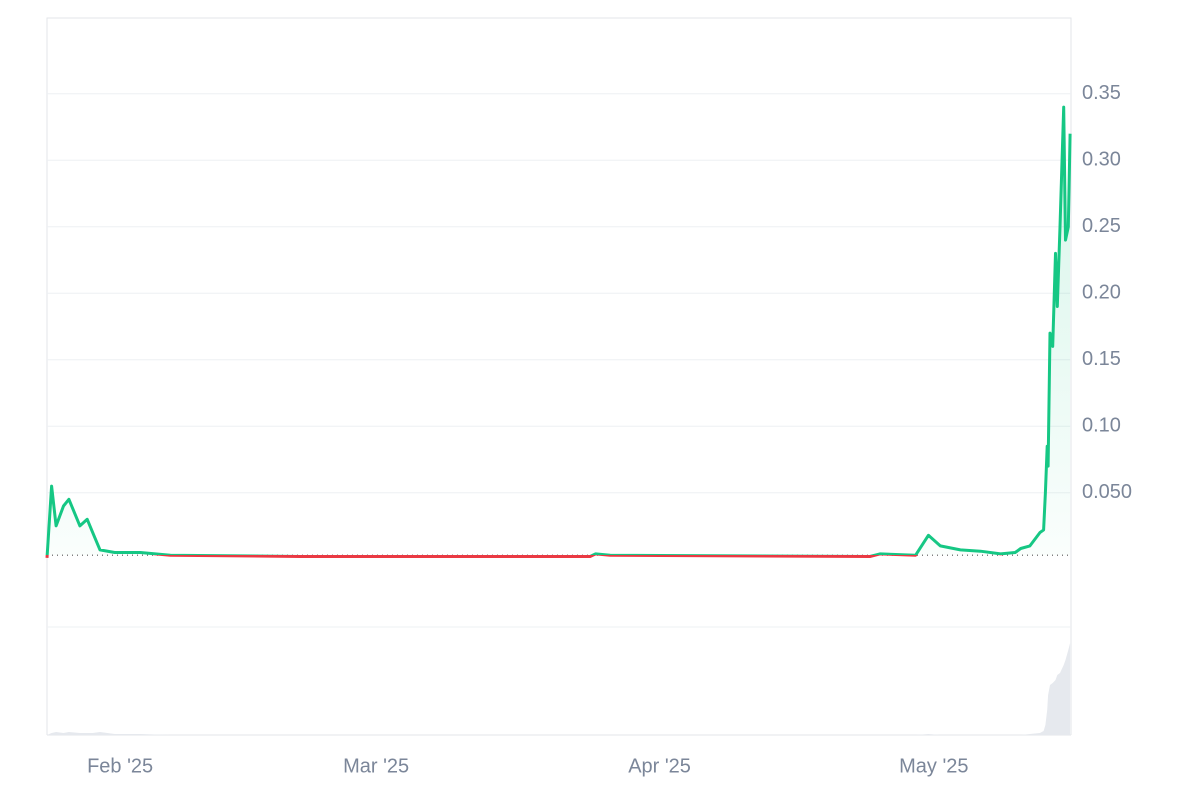 Image resolution: width=1200 pixels, height=800 pixels. I want to click on y-tick-label: 0.15, so click(1101, 359).